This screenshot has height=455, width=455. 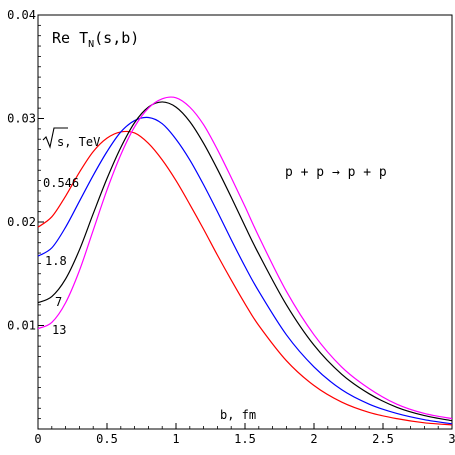 I want to click on series-label-2: 7, so click(x=58, y=302).